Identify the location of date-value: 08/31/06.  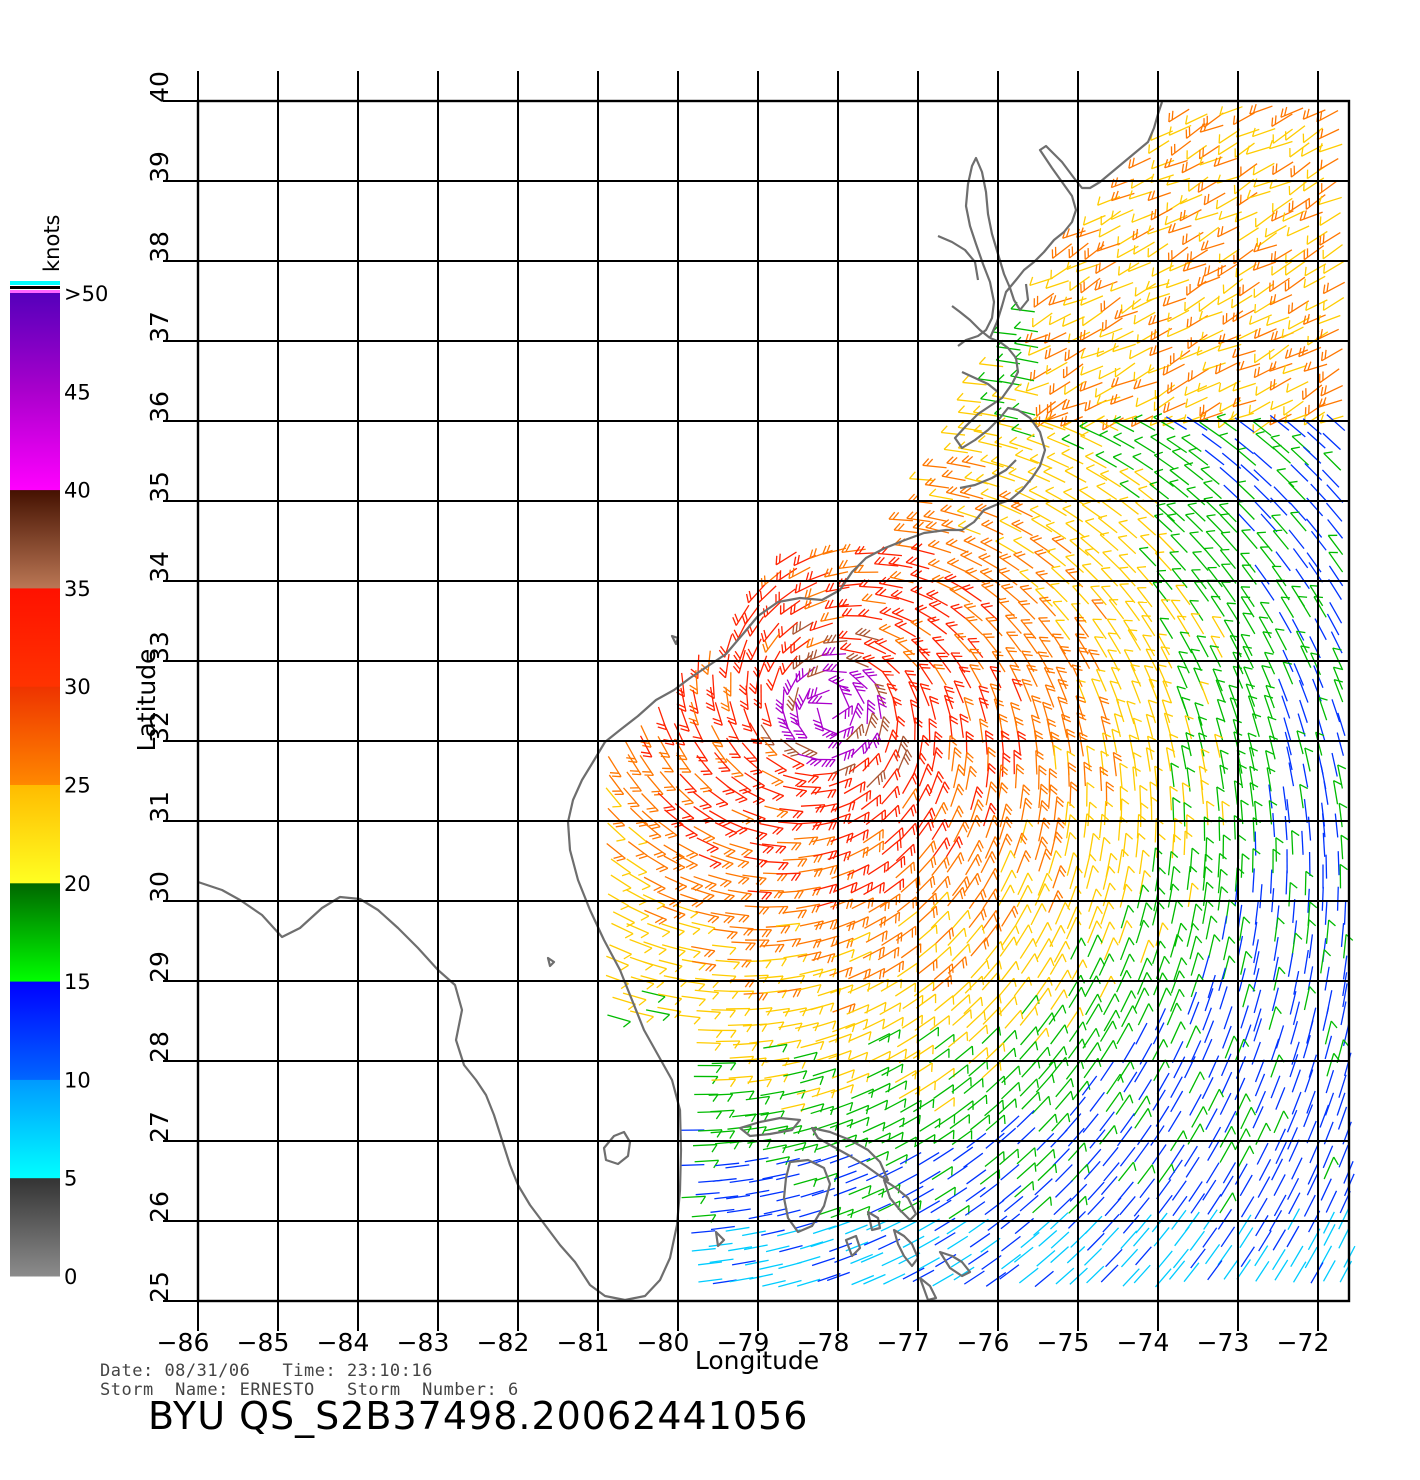
(207, 1371).